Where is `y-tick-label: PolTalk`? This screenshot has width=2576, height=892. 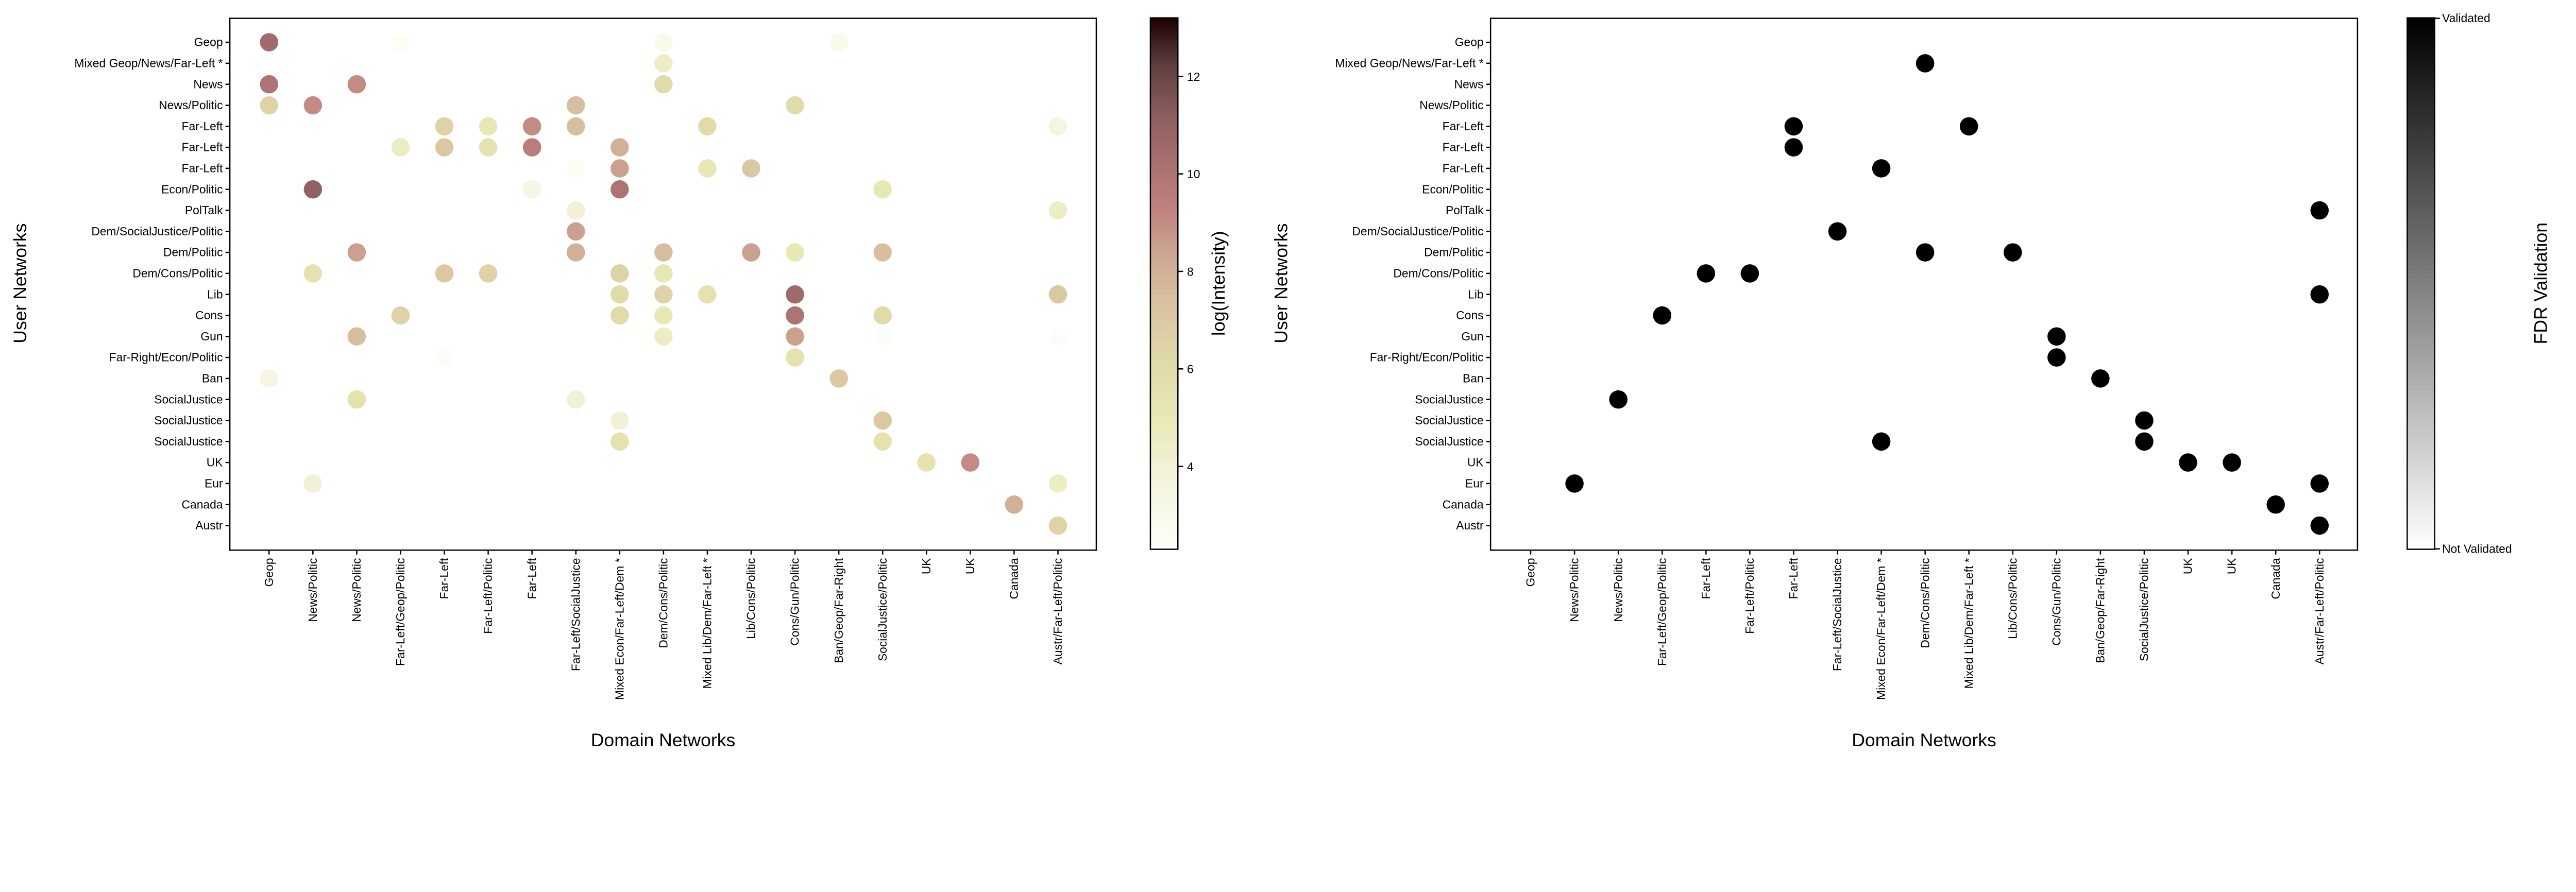
y-tick-label: PolTalk is located at coordinates (204, 210).